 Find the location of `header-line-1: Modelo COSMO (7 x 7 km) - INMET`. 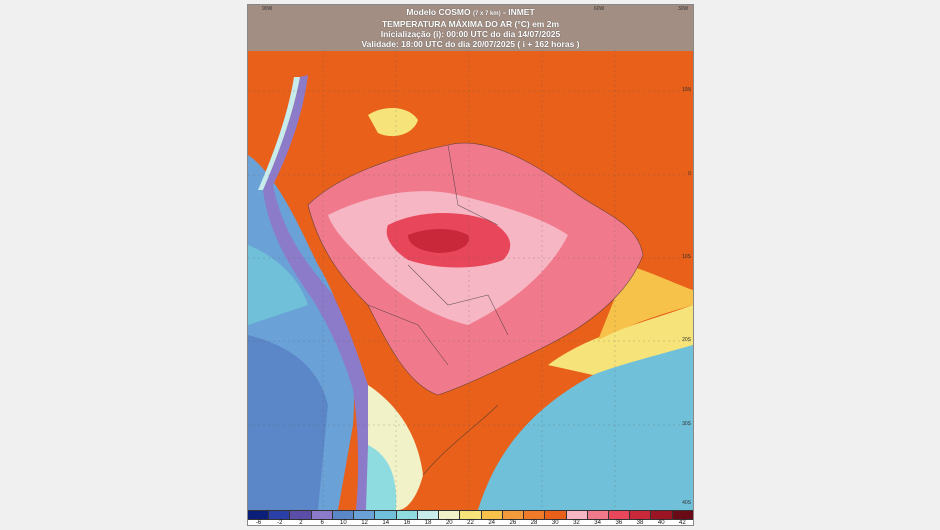

header-line-1: Modelo COSMO (7 x 7 km) - INMET is located at coordinates (470, 13).